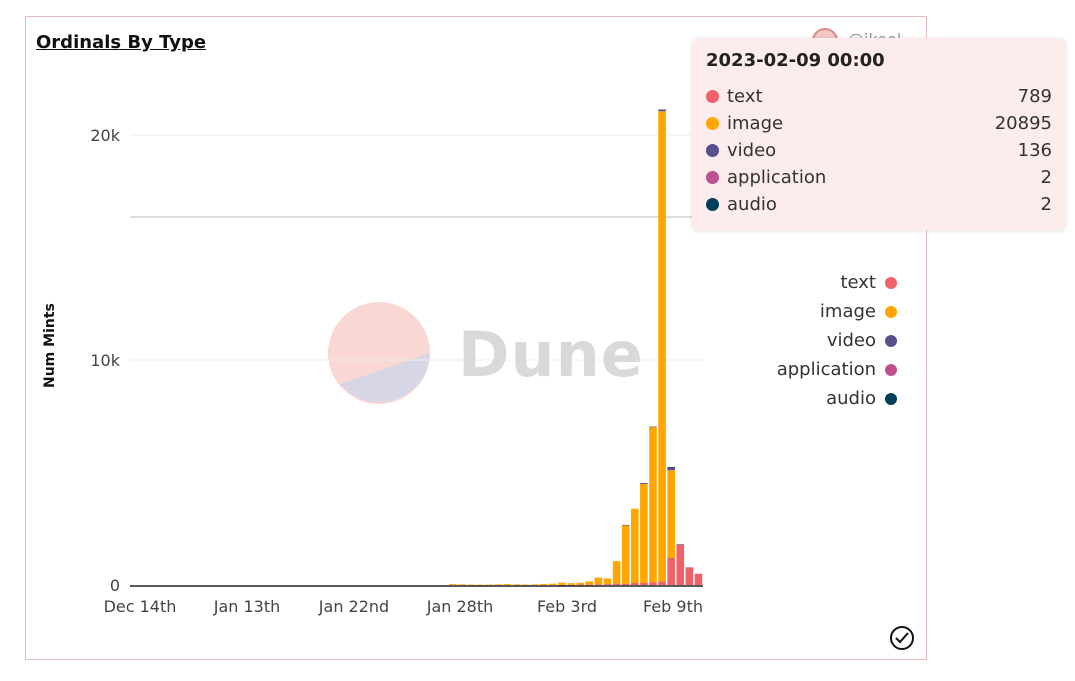 Image resolution: width=1075 pixels, height=681 pixels. I want to click on legend-item-application: application, so click(837, 369).